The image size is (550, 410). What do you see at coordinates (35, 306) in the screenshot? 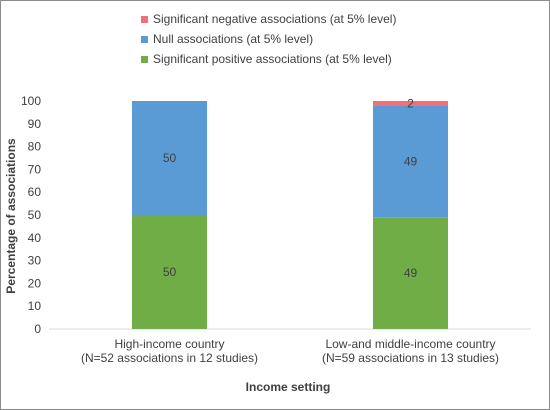
I see `y-tick-label: 10` at bounding box center [35, 306].